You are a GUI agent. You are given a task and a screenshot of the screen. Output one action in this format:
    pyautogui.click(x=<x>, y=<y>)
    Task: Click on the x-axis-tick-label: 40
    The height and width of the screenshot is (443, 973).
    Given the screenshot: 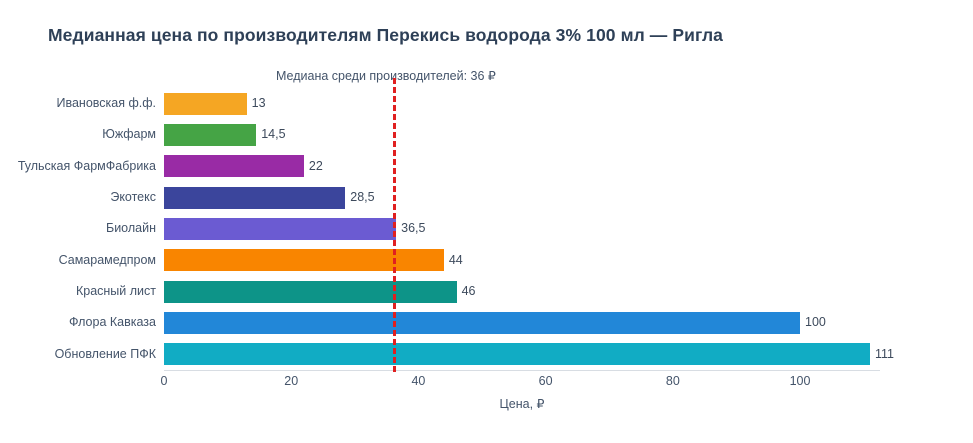 What is the action you would take?
    pyautogui.click(x=418, y=381)
    